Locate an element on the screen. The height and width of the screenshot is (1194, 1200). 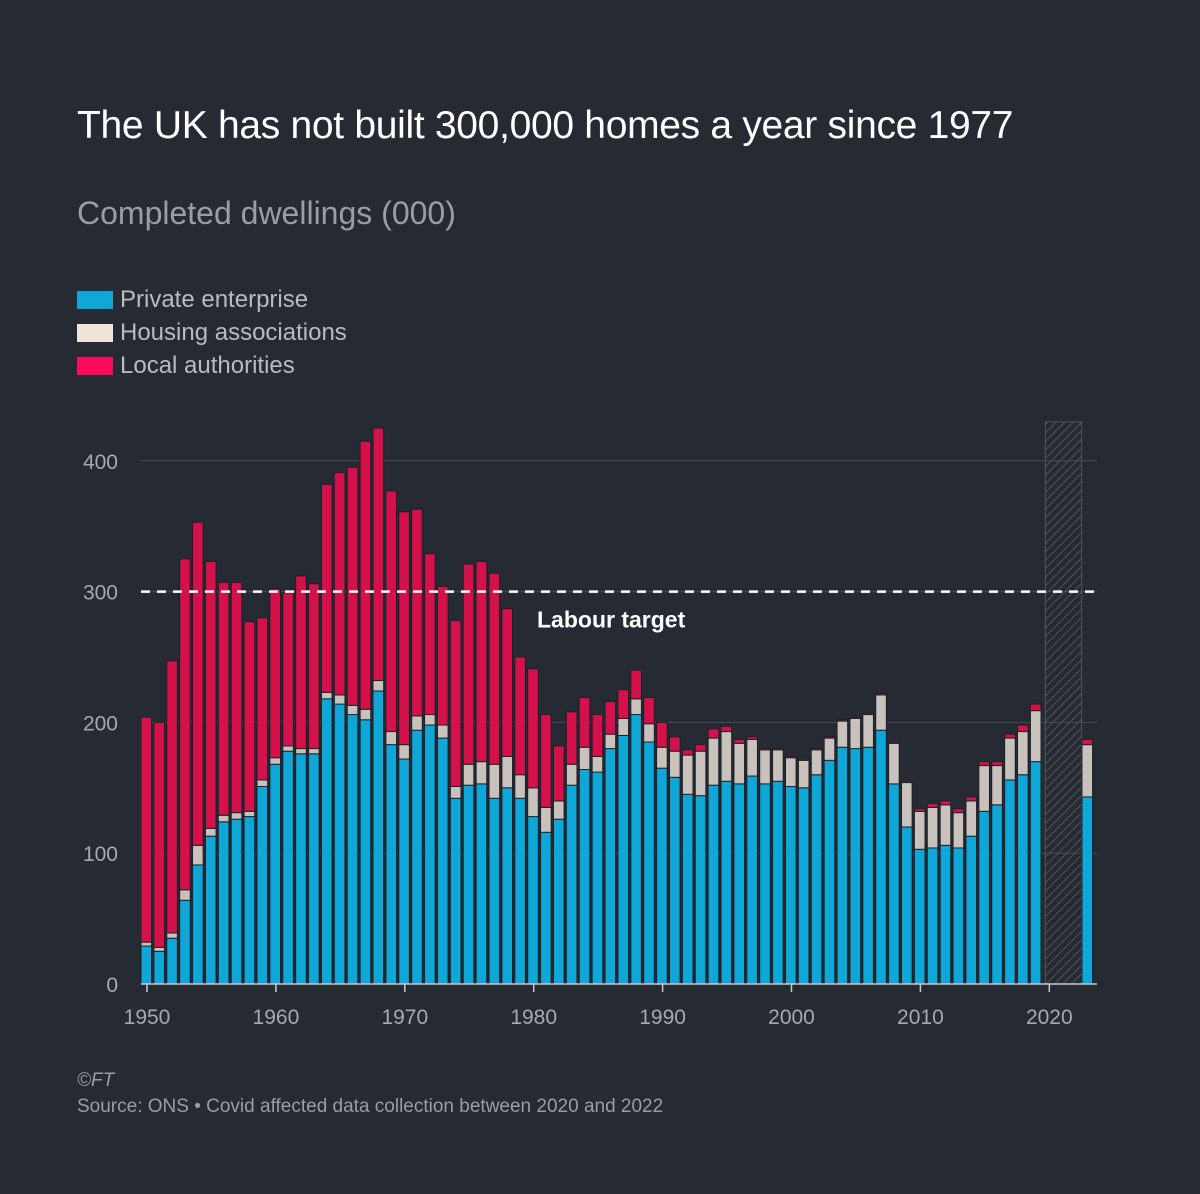
legend-swatch-housing-associations is located at coordinates (95, 332).